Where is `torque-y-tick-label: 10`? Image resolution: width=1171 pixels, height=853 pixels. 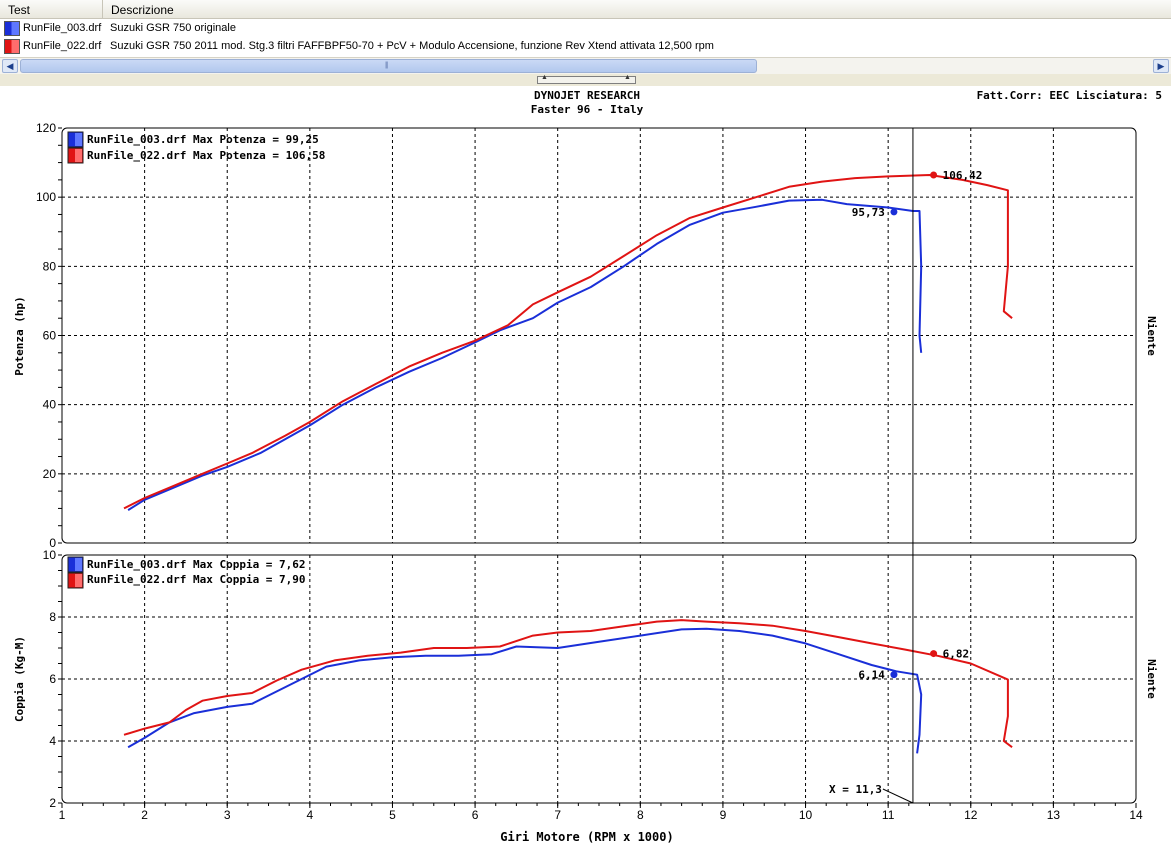 torque-y-tick-label: 10 is located at coordinates (50, 555).